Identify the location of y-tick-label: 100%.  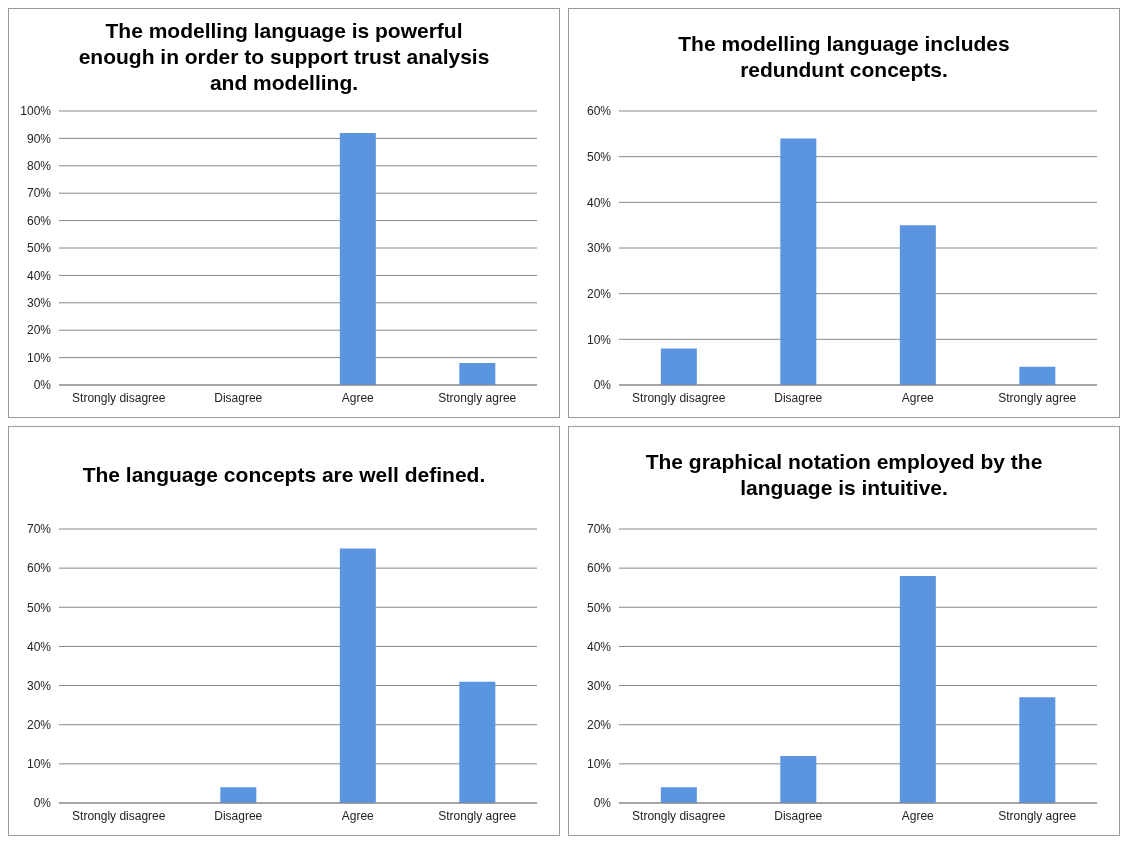
(36, 111).